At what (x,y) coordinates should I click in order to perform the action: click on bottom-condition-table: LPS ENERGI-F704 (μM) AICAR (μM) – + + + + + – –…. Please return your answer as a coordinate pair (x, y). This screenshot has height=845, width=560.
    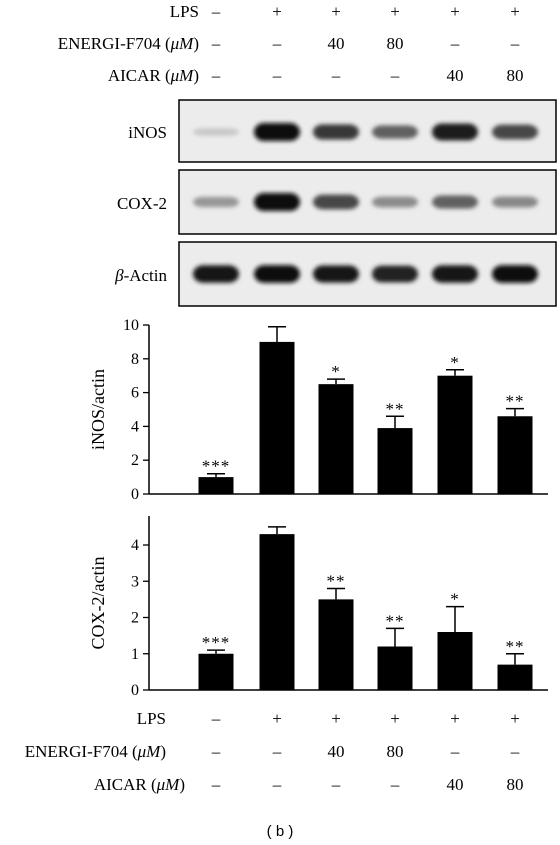
    Looking at the image, I should click on (274, 751).